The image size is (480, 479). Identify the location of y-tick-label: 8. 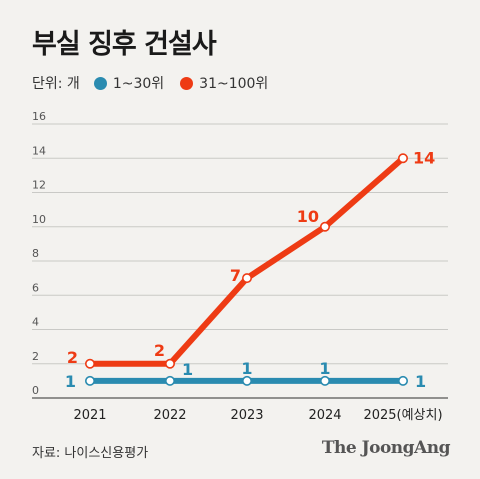
(35, 253).